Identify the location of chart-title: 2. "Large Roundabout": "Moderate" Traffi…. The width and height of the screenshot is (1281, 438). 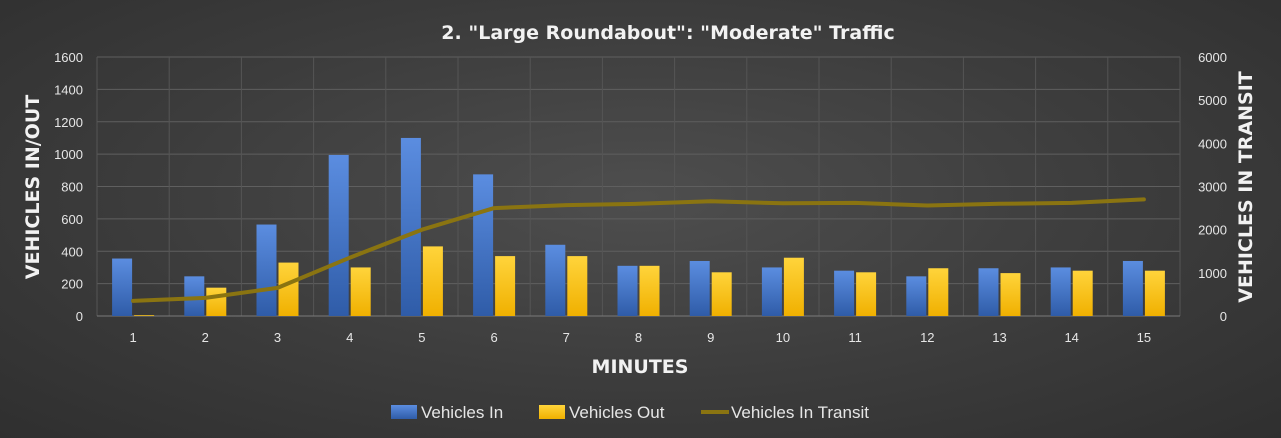
(667, 33).